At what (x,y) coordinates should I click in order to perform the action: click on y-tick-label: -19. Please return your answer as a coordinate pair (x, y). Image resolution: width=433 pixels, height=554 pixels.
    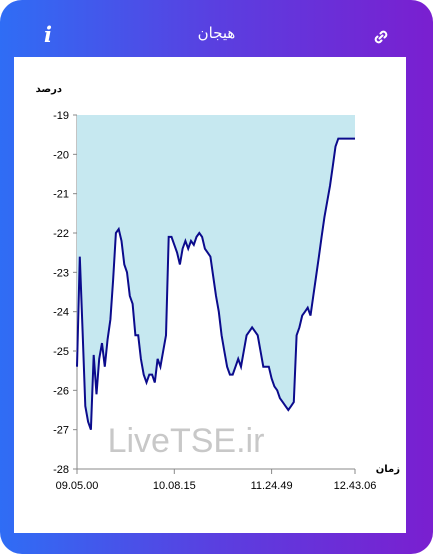
    Looking at the image, I should click on (61, 116).